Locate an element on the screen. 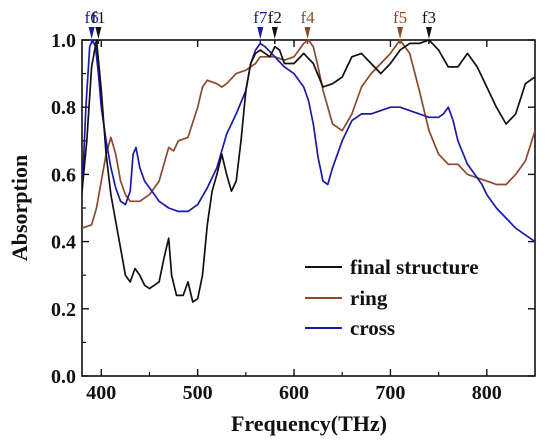 This screenshot has height=448, width=550. marker-arrow-f6 is located at coordinates (91, 33).